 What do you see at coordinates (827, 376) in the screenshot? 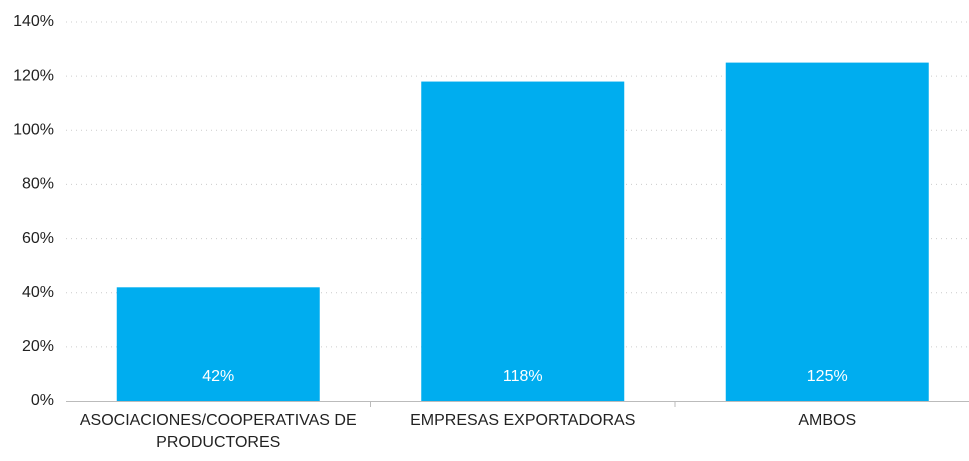
I see `value-label: 125%` at bounding box center [827, 376].